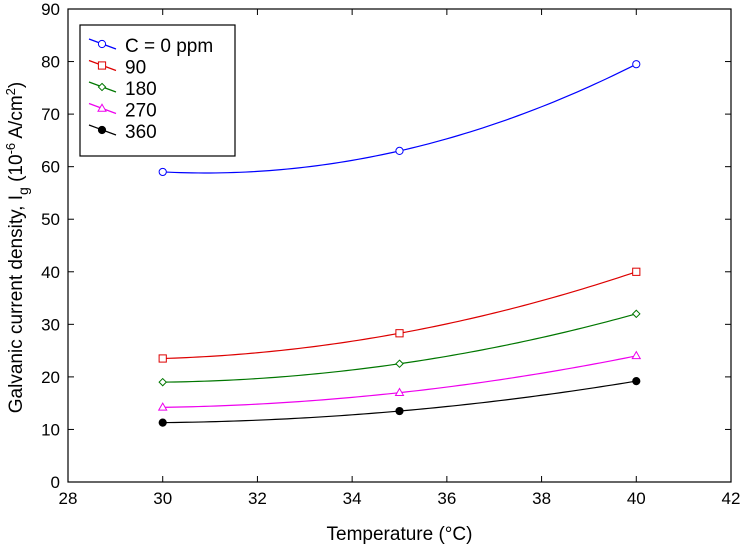 This screenshot has height=546, width=748. I want to click on y-tick-label-9: 90, so click(50, 9).